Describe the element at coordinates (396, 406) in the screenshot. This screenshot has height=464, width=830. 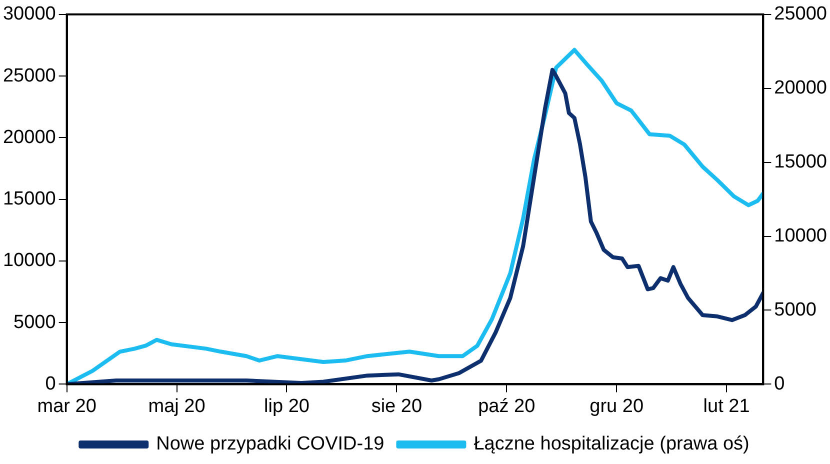
I see `x-tick-label: sie 20` at that location.